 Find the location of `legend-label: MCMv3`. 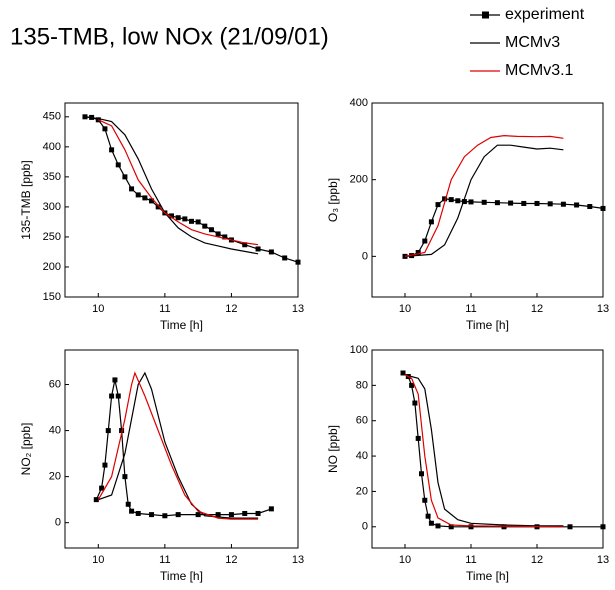

legend-label: MCMv3 is located at coordinates (532, 42).